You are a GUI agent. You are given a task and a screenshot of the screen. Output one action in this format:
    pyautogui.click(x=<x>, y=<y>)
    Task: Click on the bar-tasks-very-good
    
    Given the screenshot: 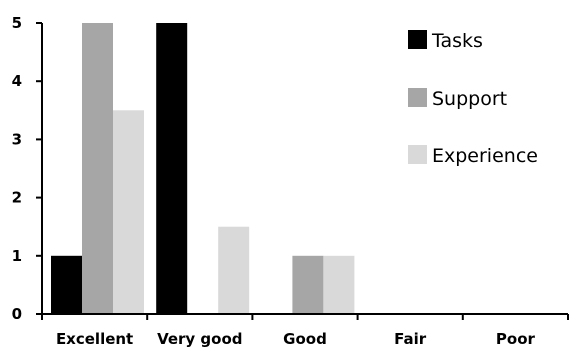 What is the action you would take?
    pyautogui.click(x=172, y=168)
    